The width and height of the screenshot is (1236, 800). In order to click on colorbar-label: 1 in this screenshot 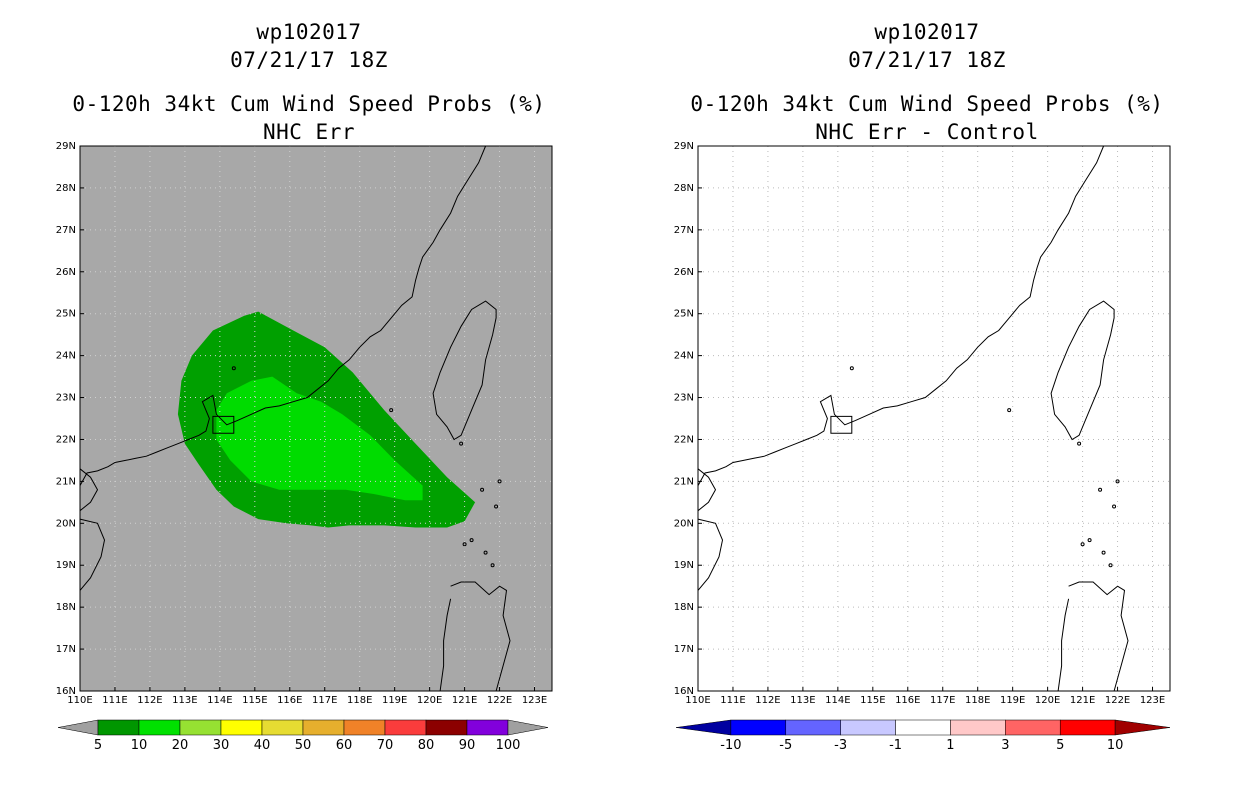, I will do `click(950, 745)`.